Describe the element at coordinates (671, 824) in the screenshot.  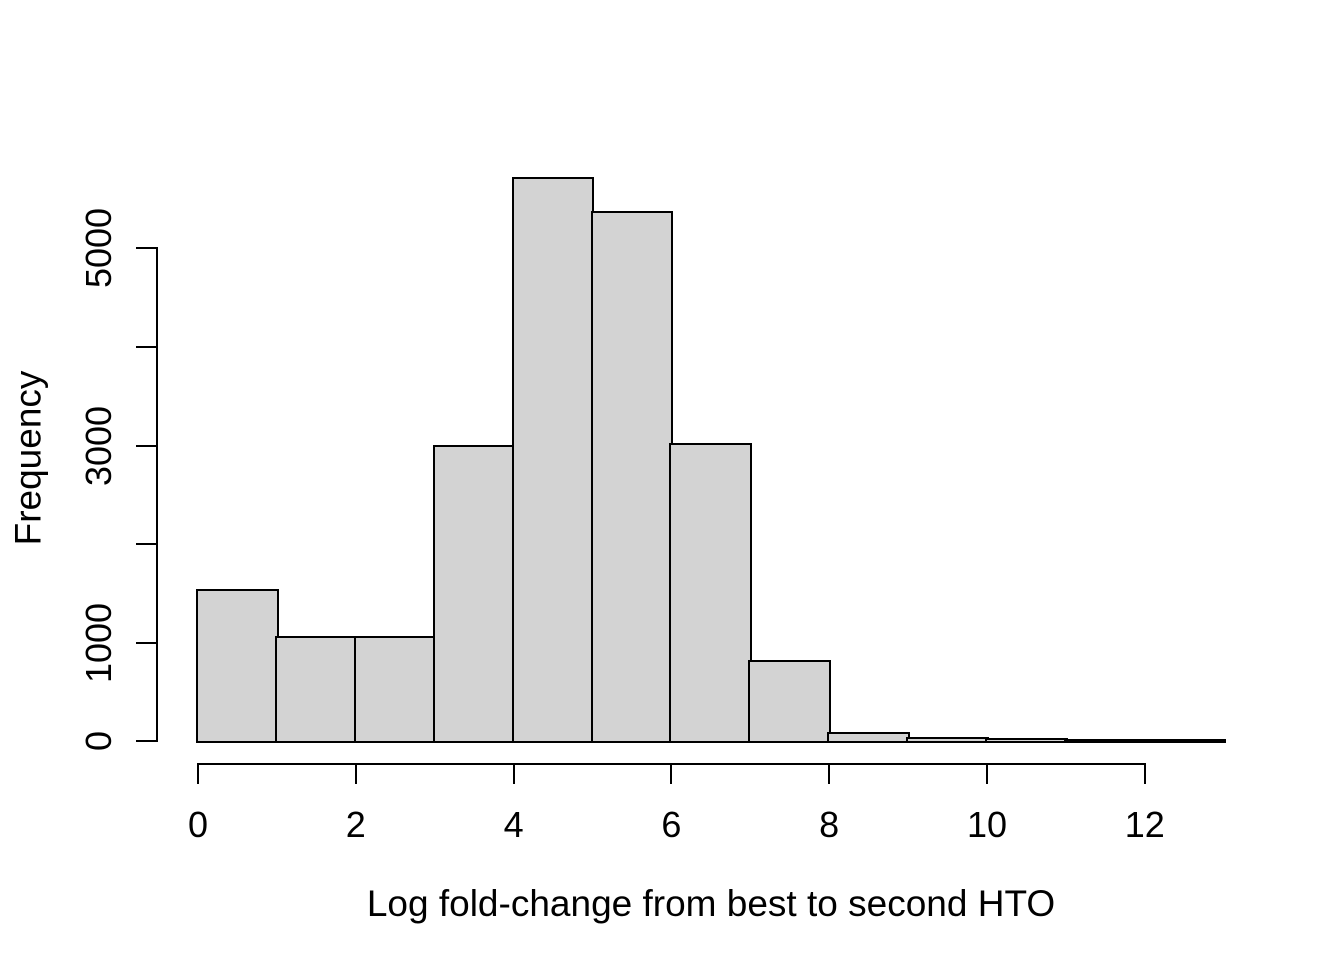
I see `x-tick-label: 6` at that location.